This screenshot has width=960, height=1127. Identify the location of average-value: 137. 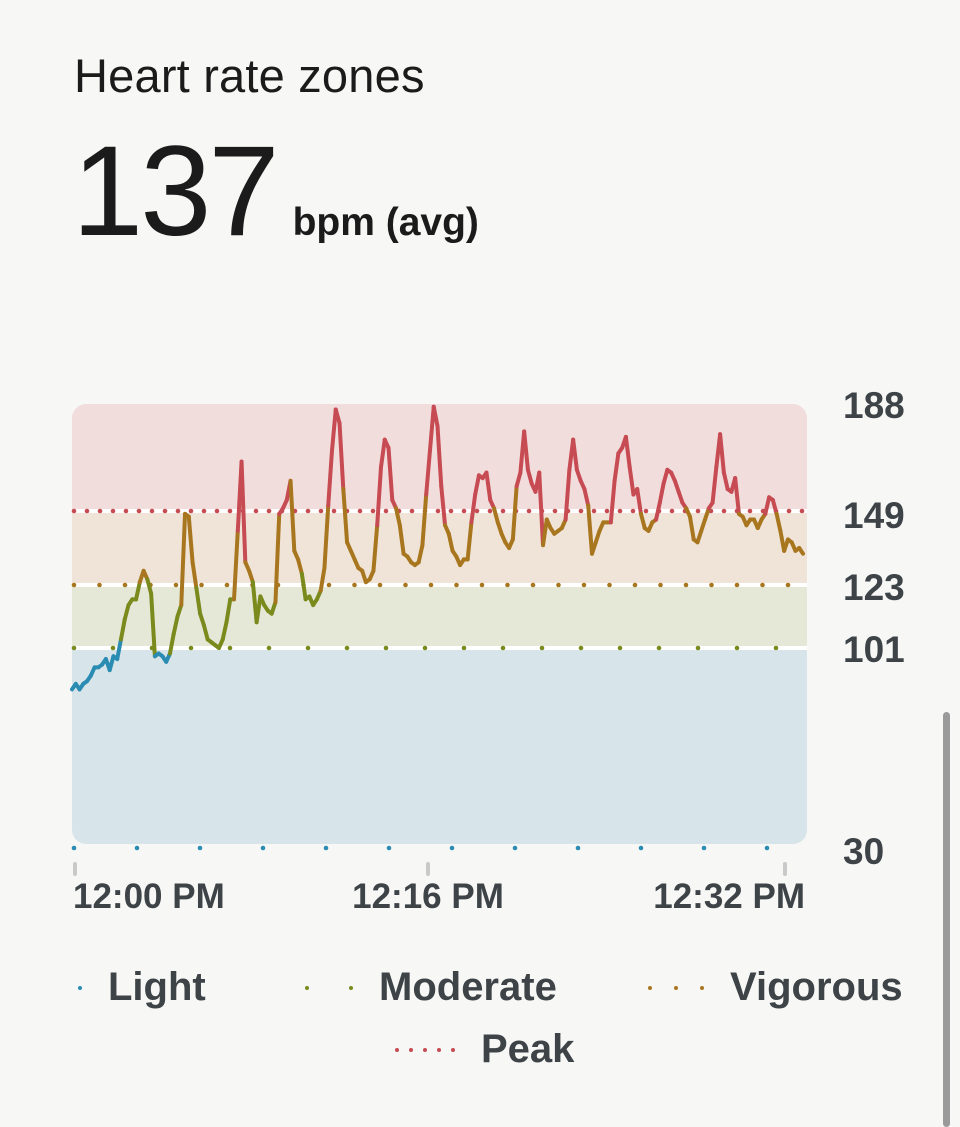
(176, 191).